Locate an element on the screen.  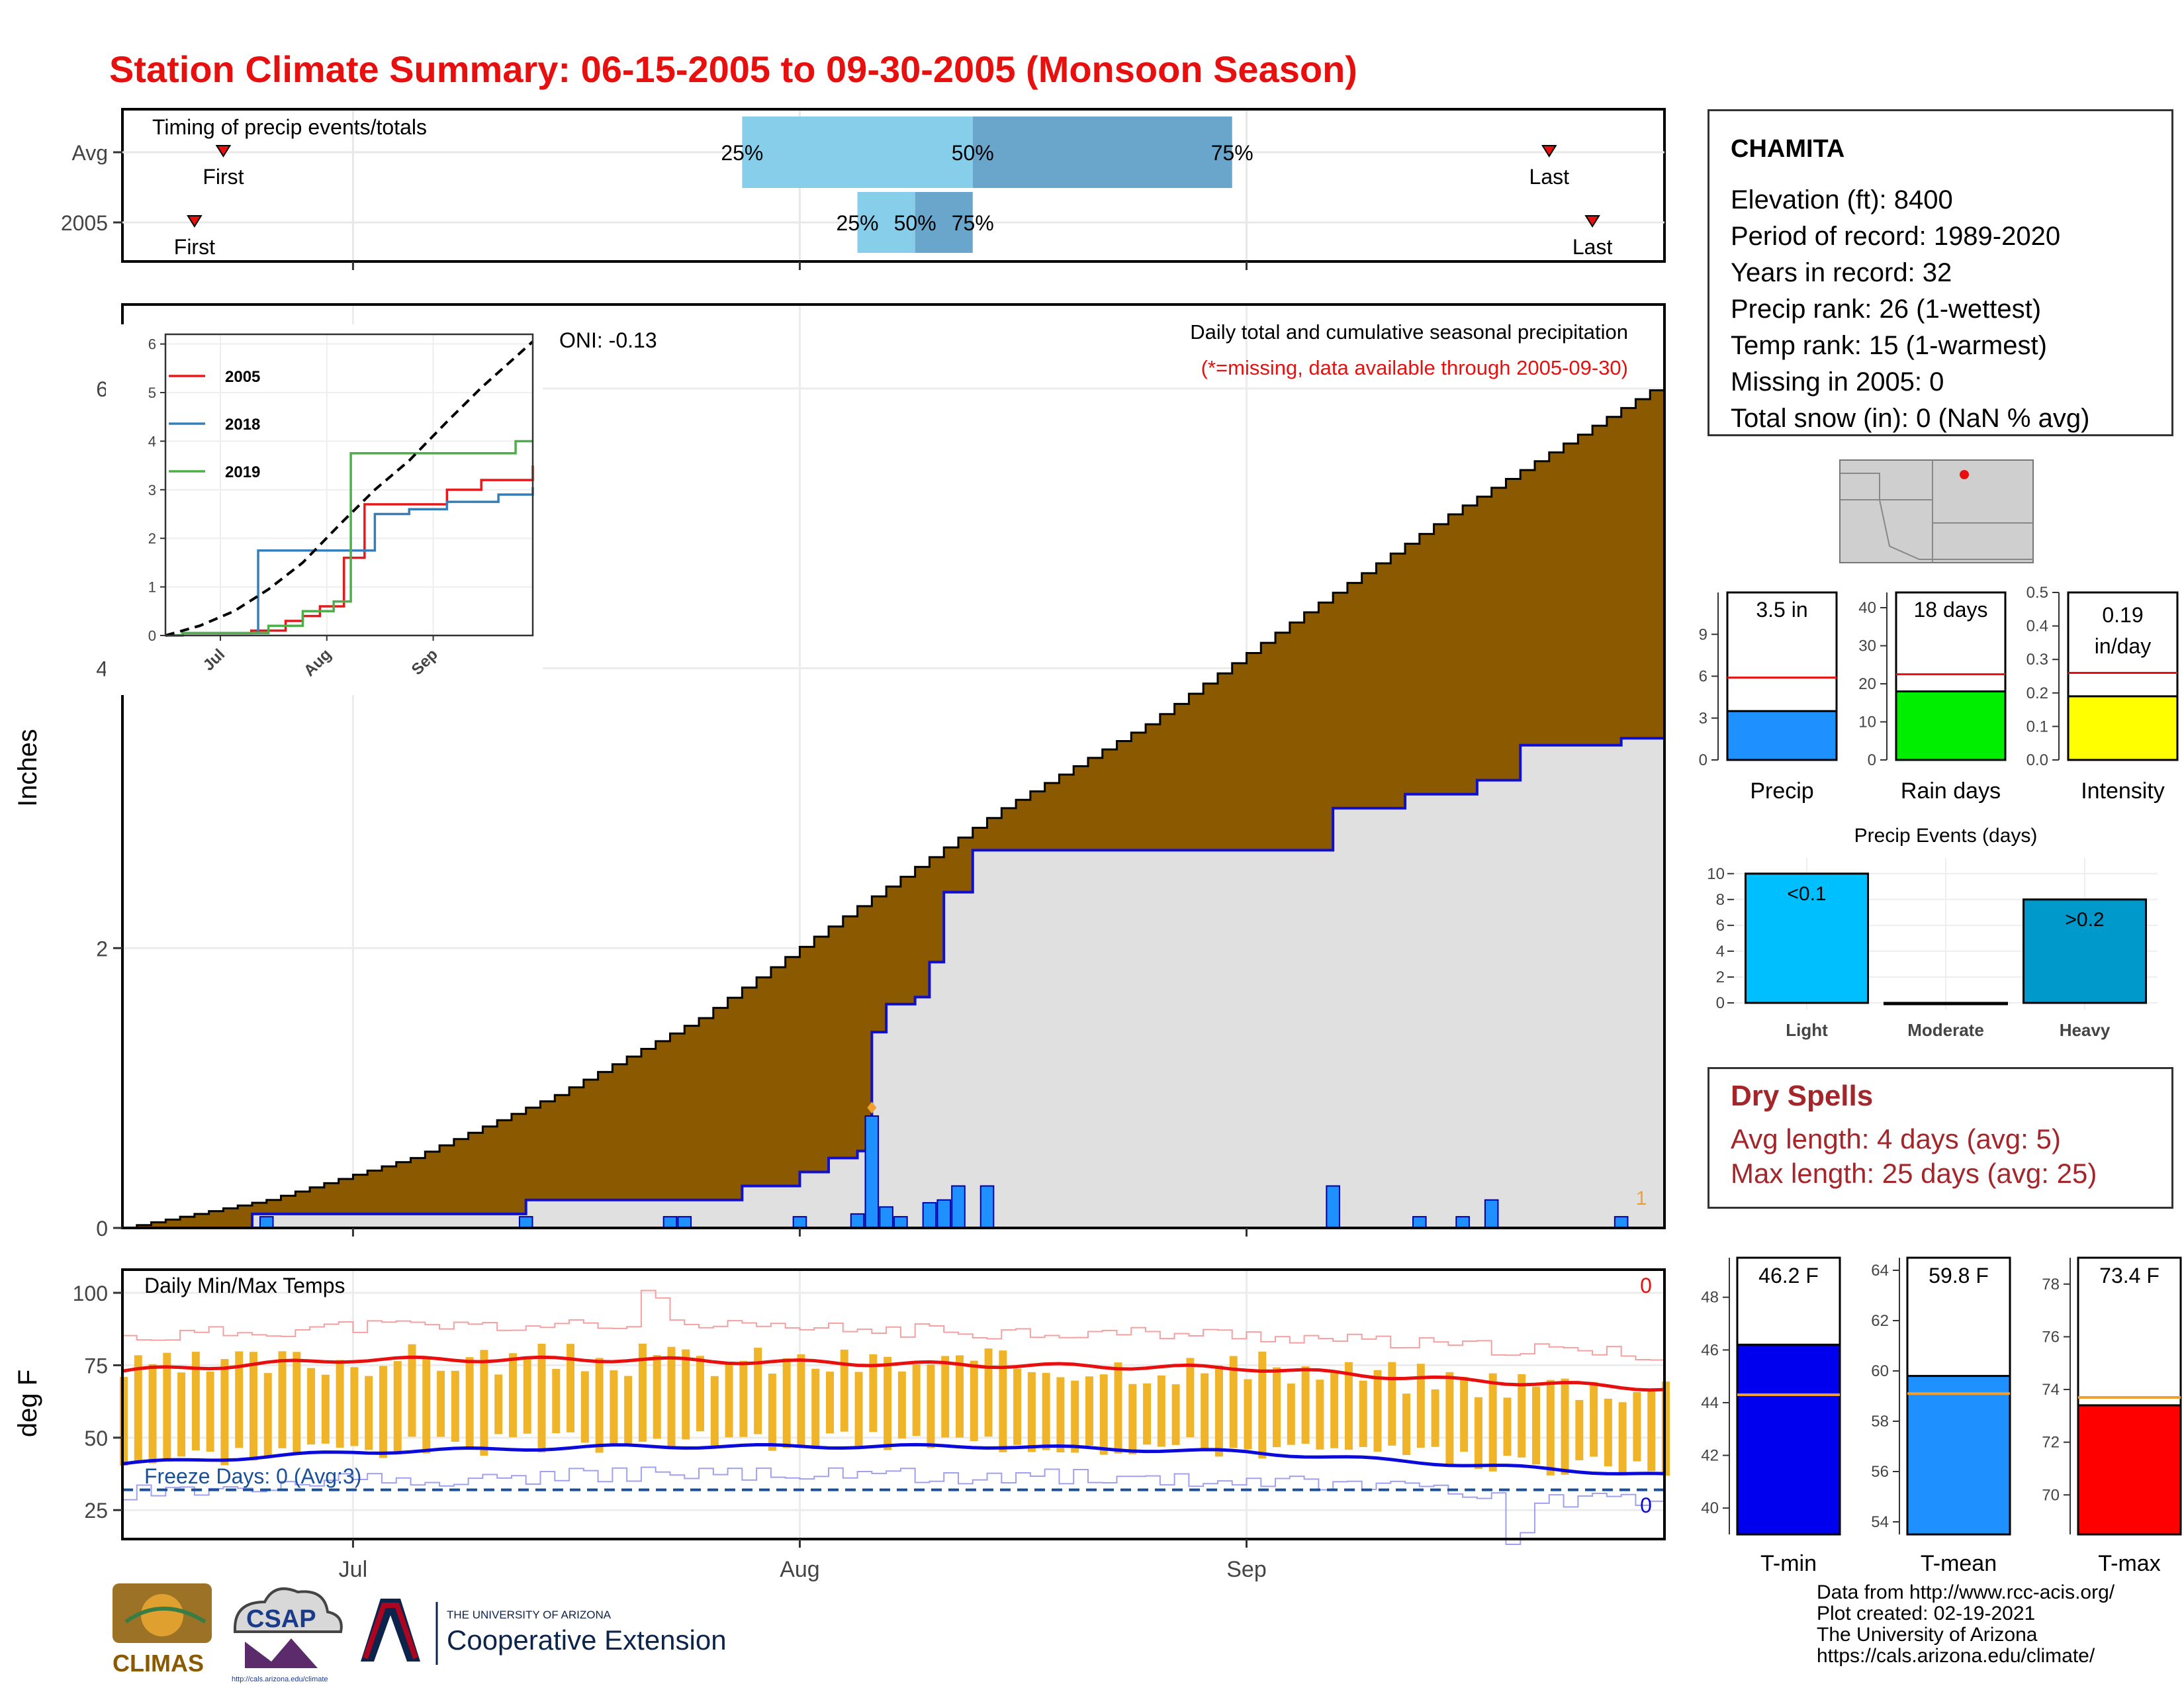
timing-label-50: 50% is located at coordinates (915, 223).